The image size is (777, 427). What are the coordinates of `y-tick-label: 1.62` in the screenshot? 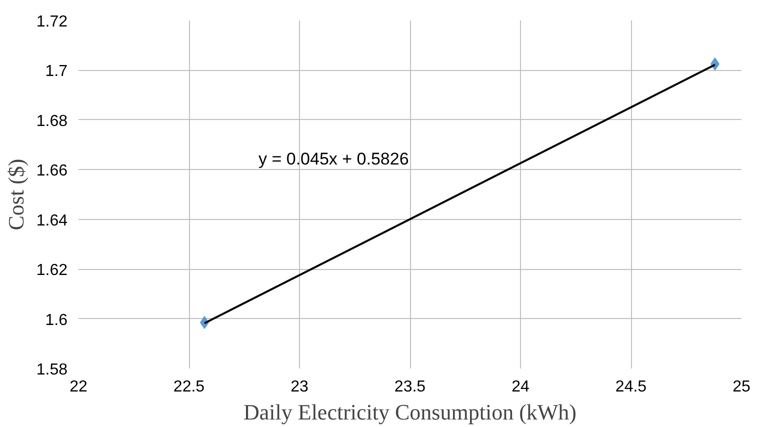 It's located at (52, 271).